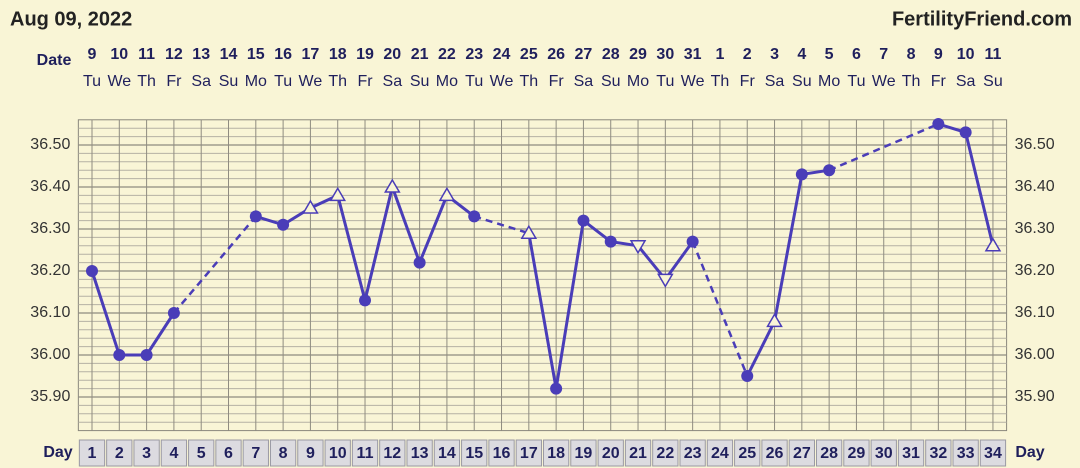 This screenshot has width=1080, height=468. What do you see at coordinates (1035, 312) in the screenshot?
I see `y-tick-label: 36.10` at bounding box center [1035, 312].